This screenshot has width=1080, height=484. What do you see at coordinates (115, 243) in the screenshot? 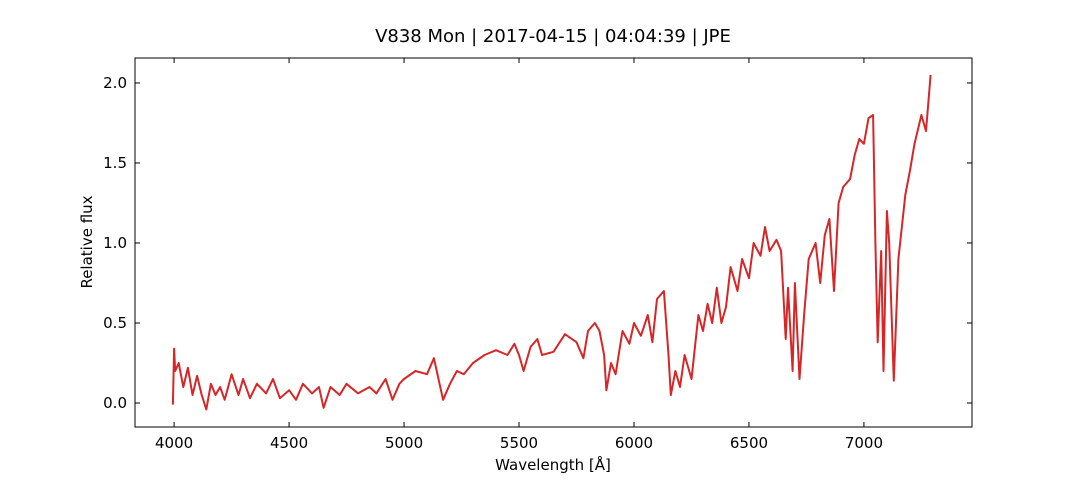
I see `y-tick-label: 1.0` at bounding box center [115, 243].